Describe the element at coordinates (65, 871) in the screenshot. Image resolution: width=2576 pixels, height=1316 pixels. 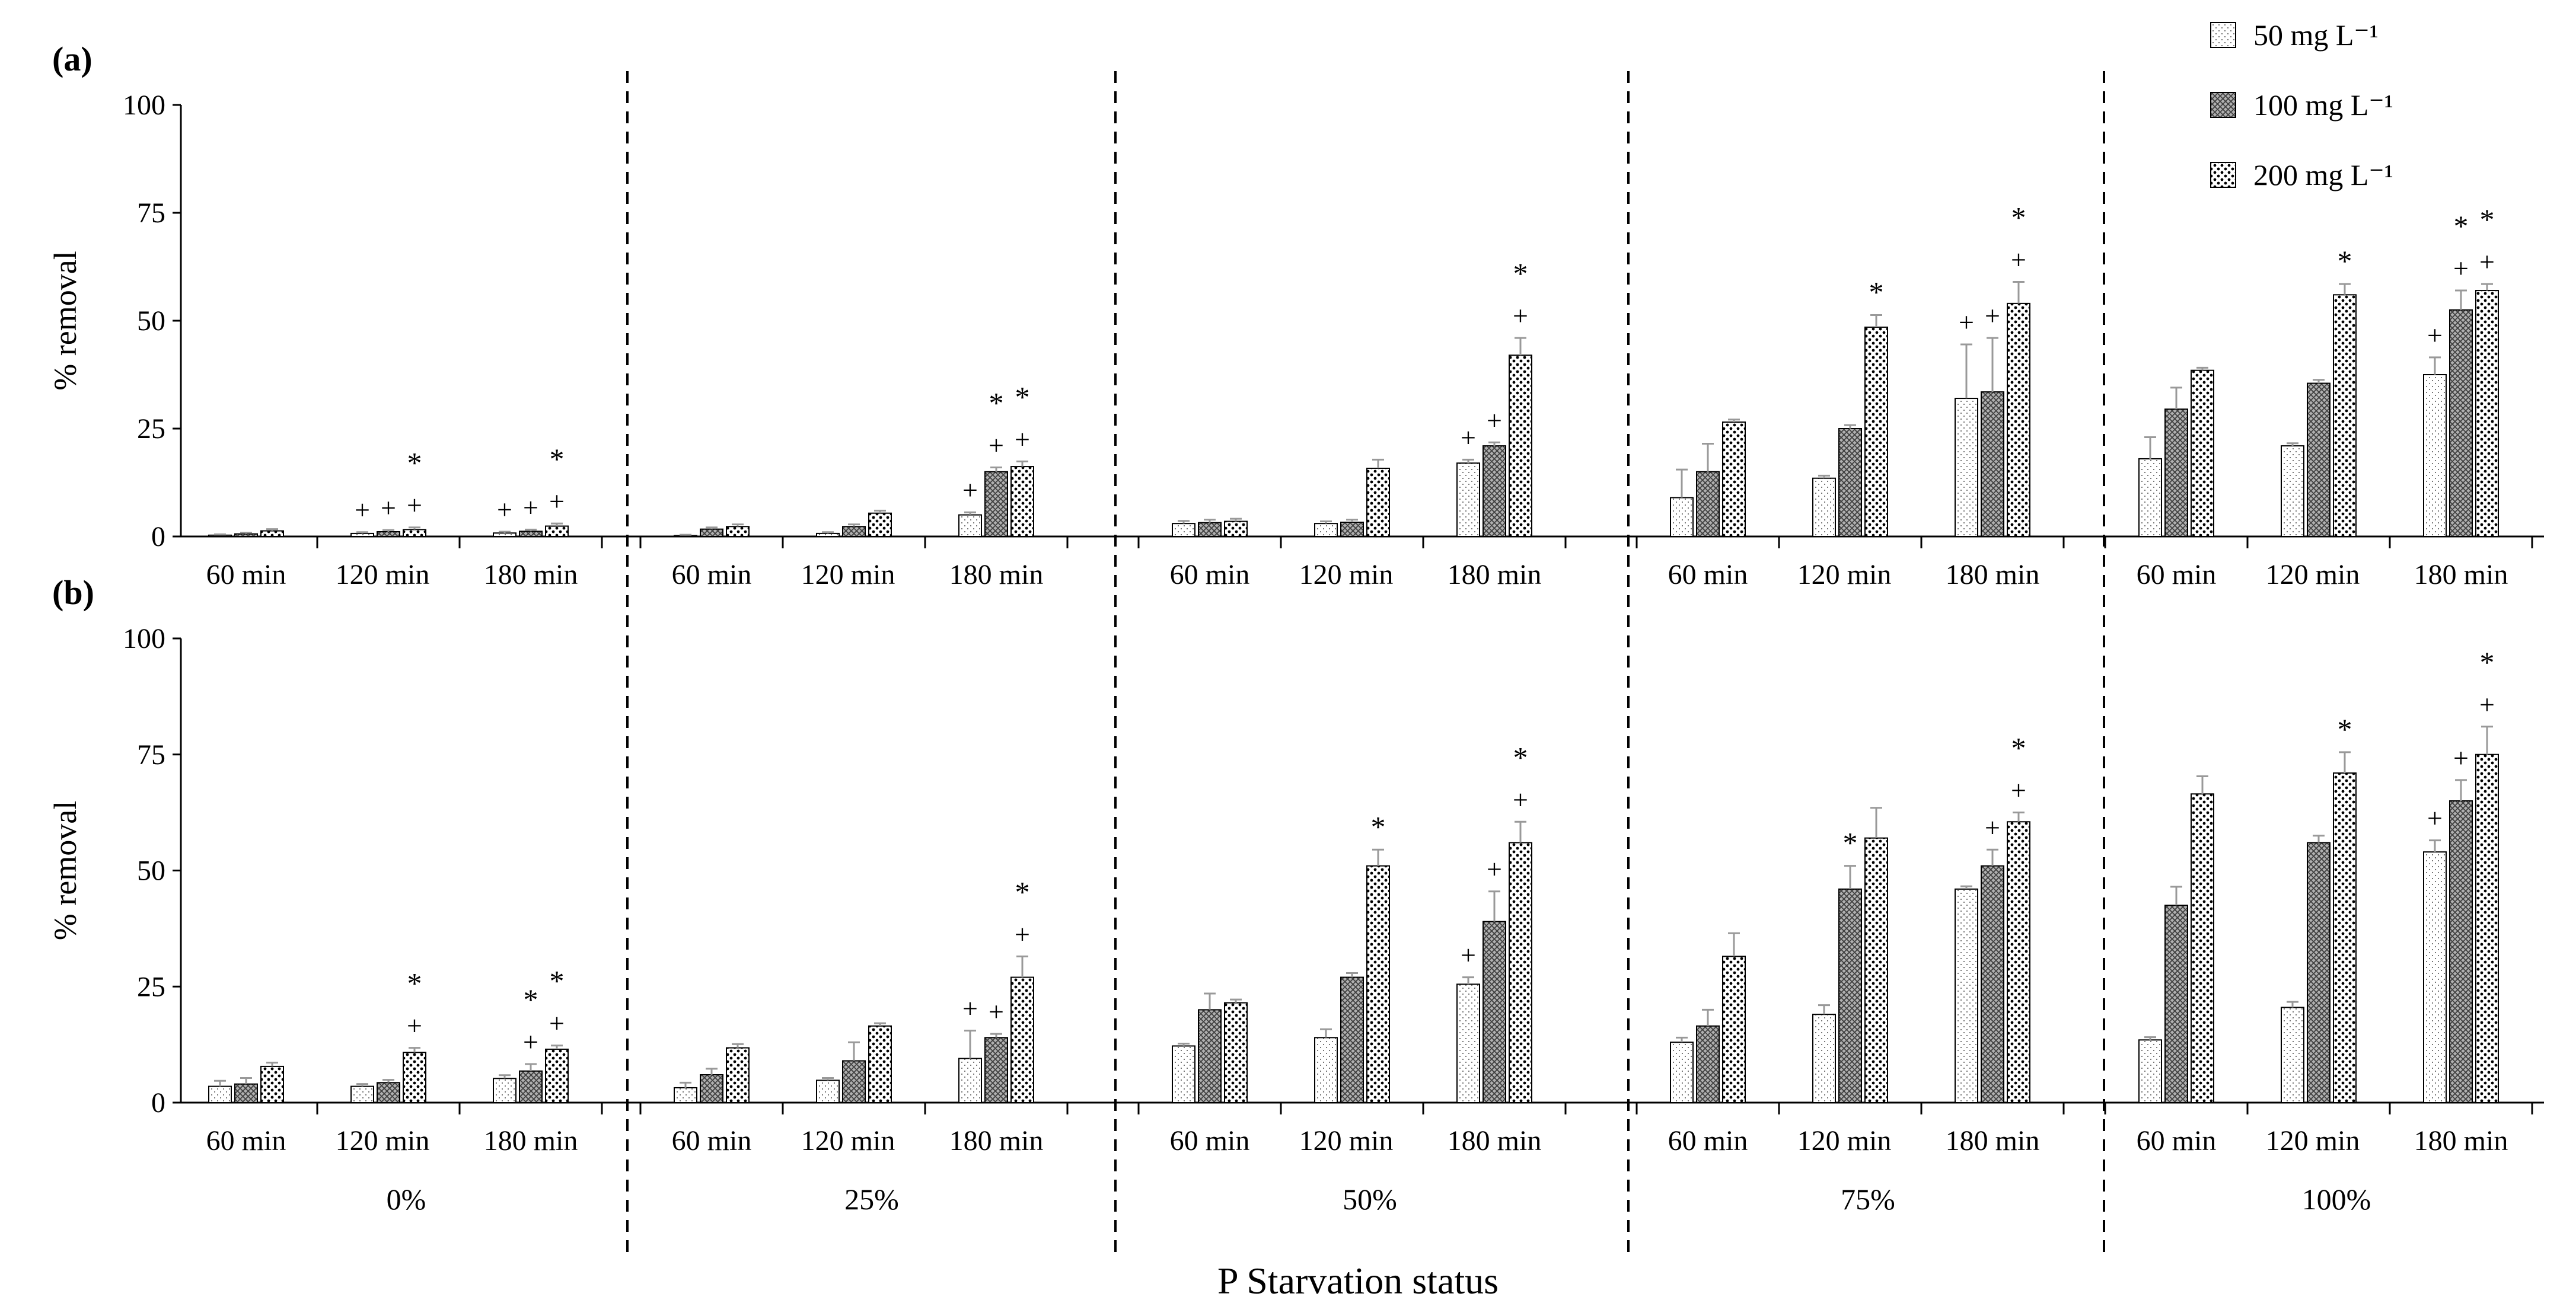
I see `y-axis-label: % removal` at that location.